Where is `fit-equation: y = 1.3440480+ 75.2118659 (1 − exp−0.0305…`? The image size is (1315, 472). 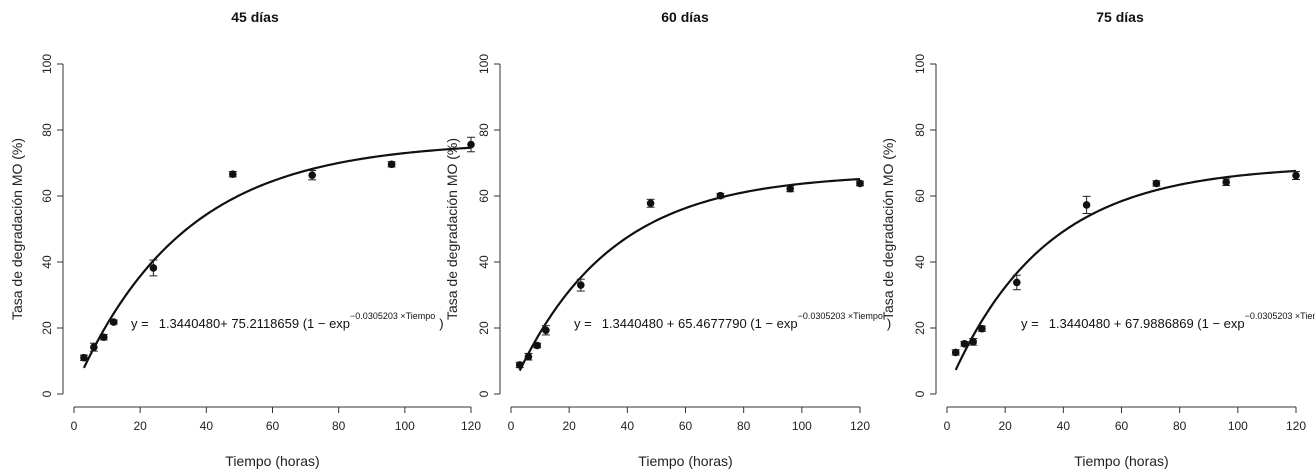
fit-equation: y = 1.3440480+ 75.2118659 (1 − exp−0.0305… is located at coordinates (287, 321).